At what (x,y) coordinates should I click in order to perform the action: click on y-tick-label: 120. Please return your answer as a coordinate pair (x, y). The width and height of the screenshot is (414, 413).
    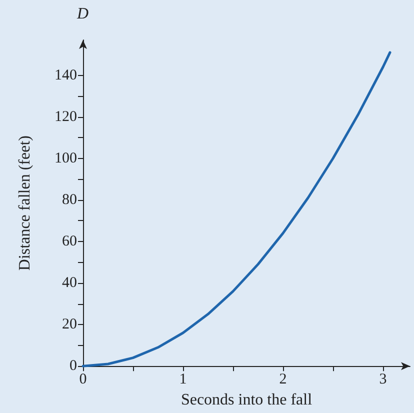
    Looking at the image, I should click on (65, 116).